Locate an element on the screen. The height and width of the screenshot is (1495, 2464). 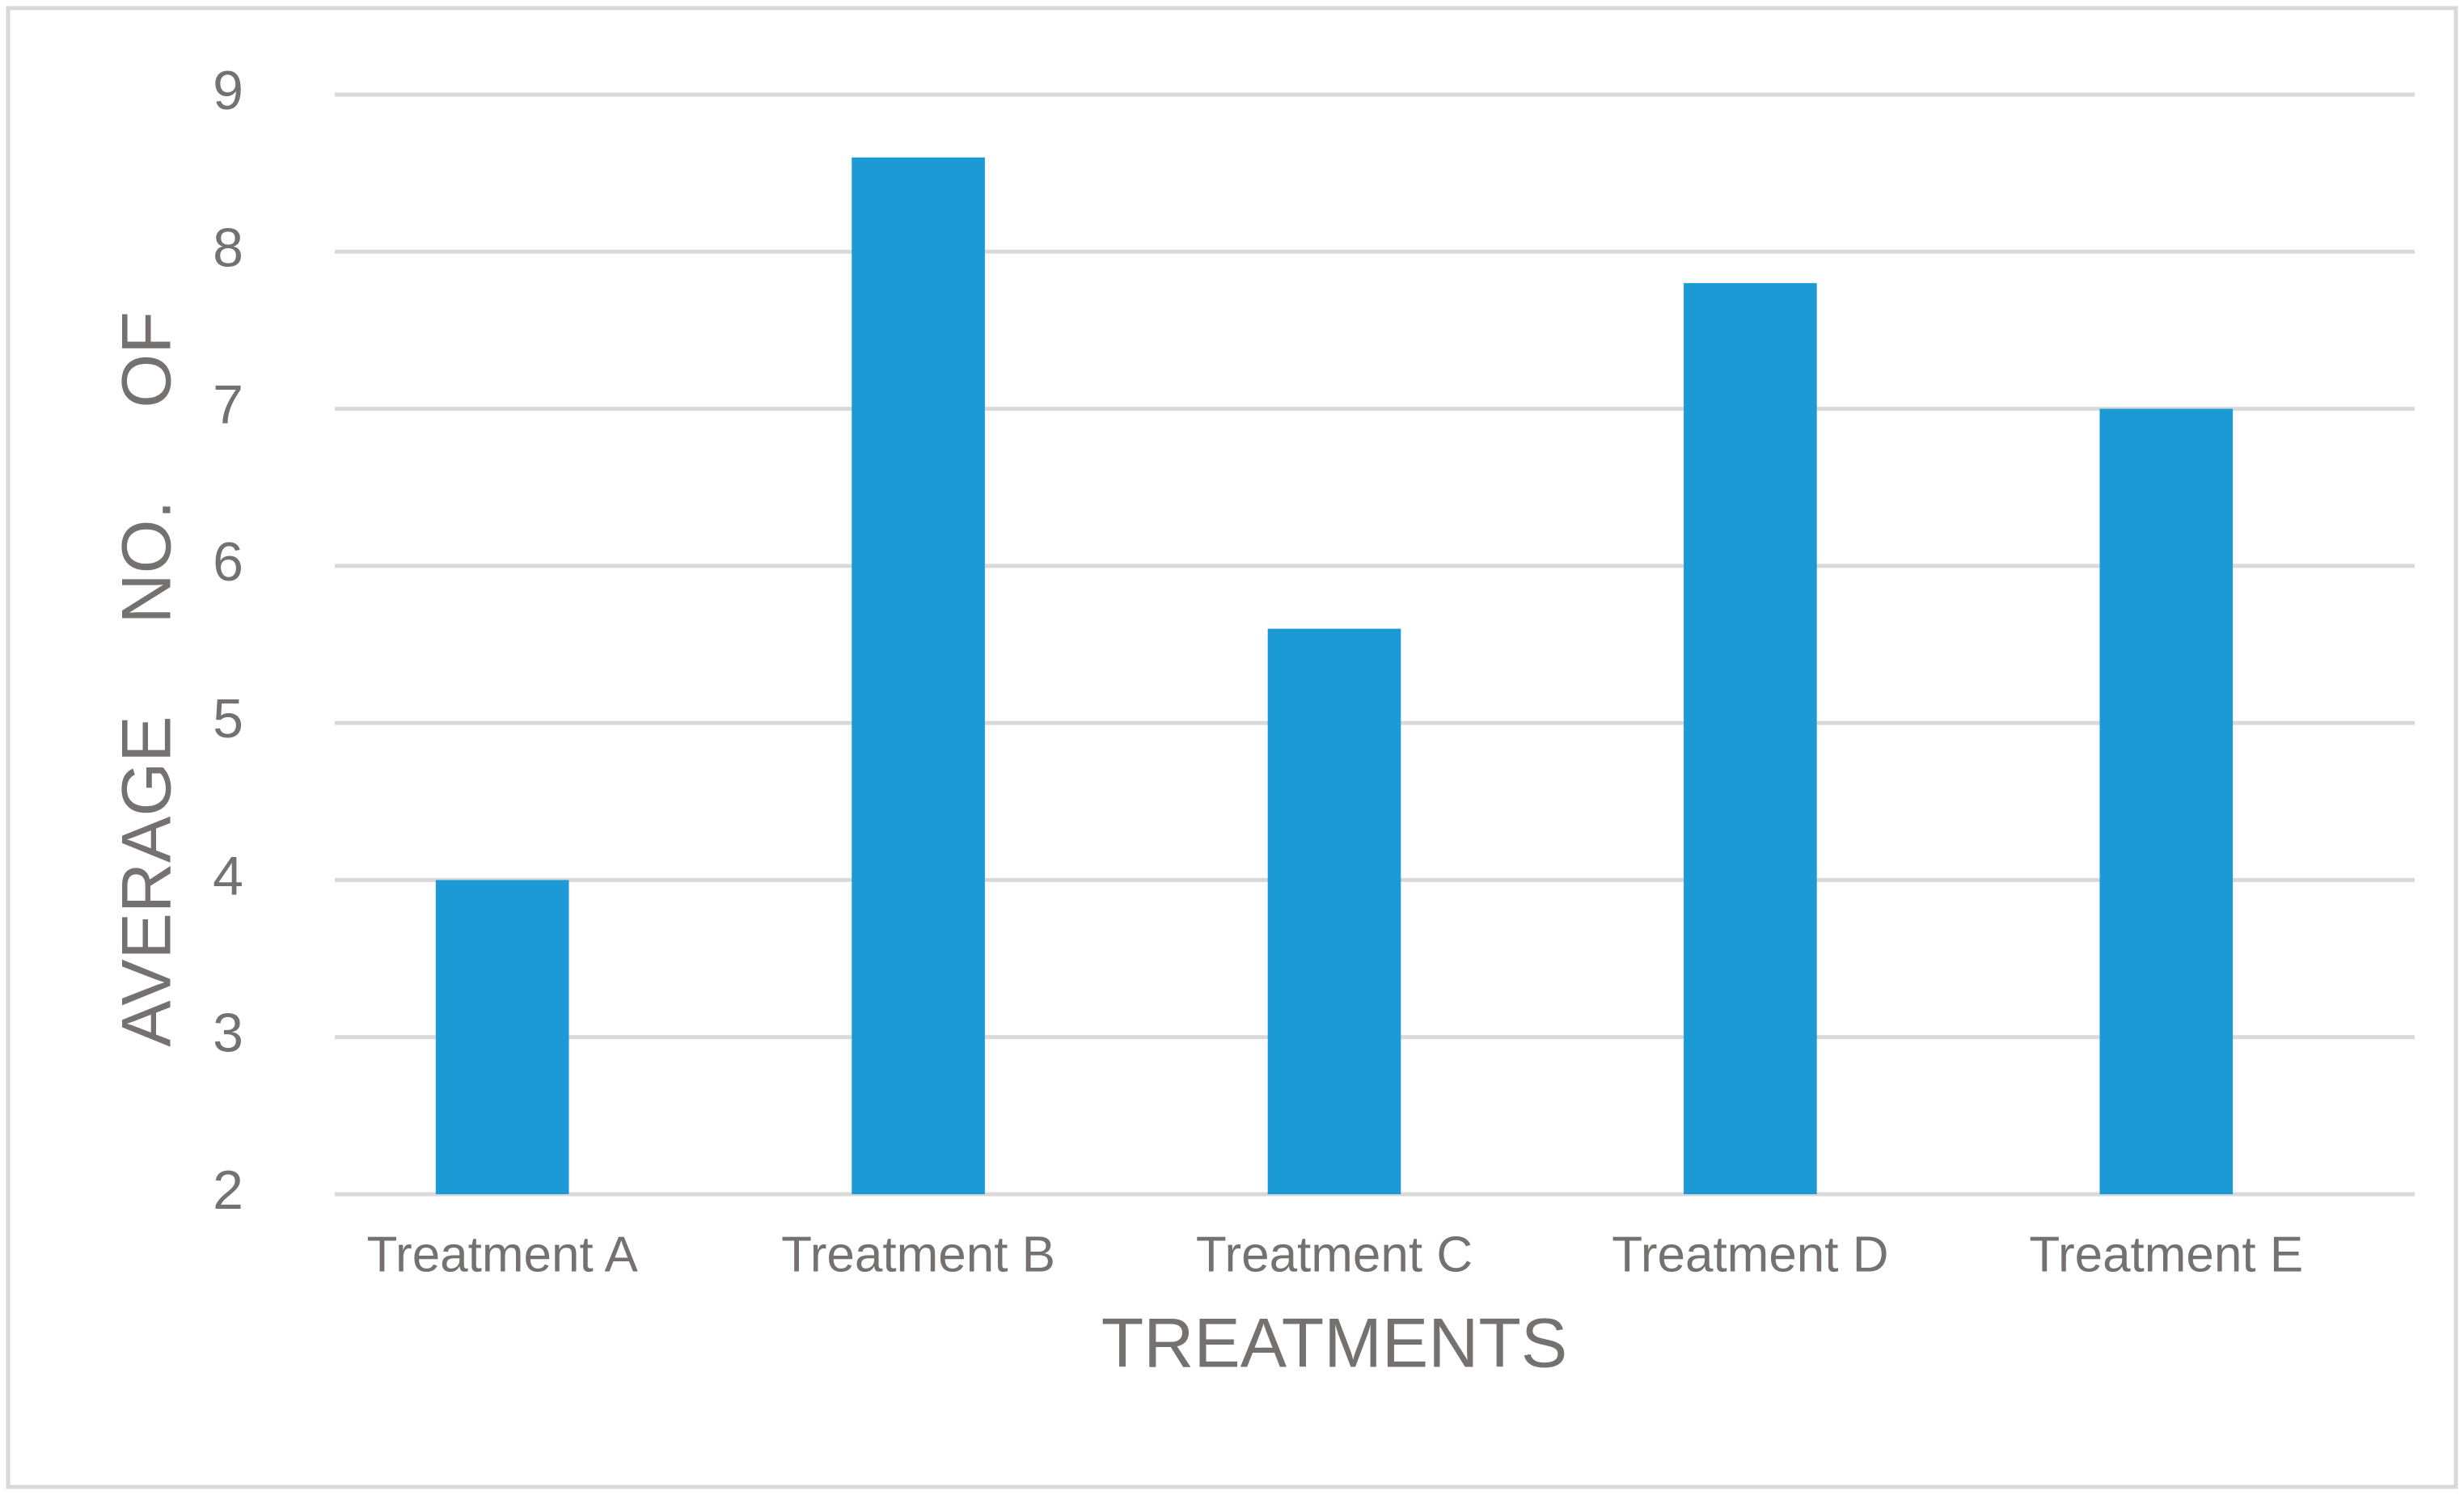
x-tick-label: Treatment B is located at coordinates (918, 1254).